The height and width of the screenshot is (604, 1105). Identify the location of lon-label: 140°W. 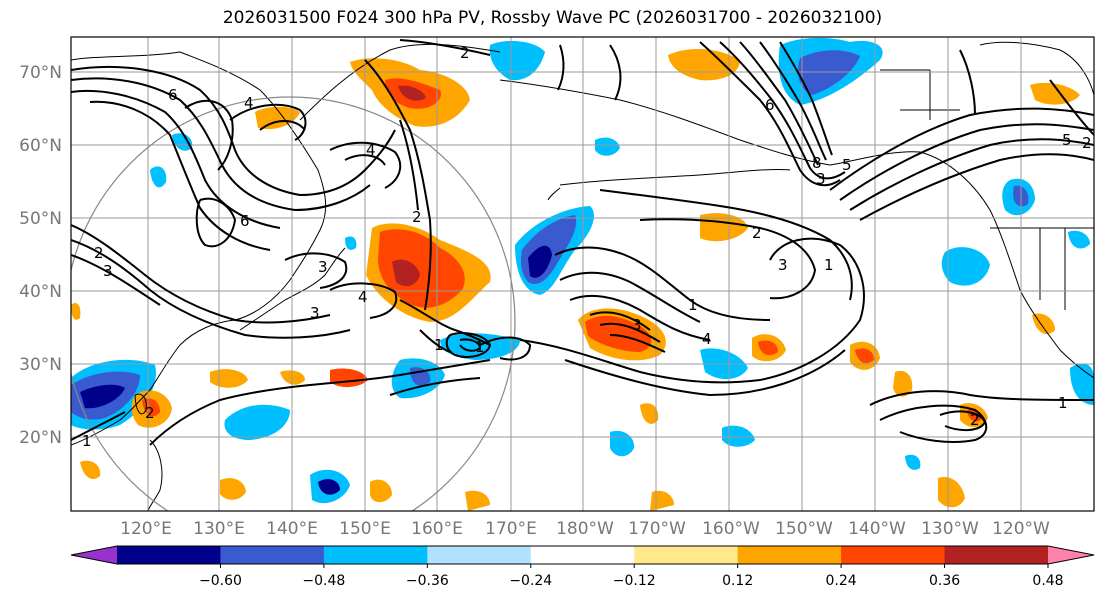
(877, 529).